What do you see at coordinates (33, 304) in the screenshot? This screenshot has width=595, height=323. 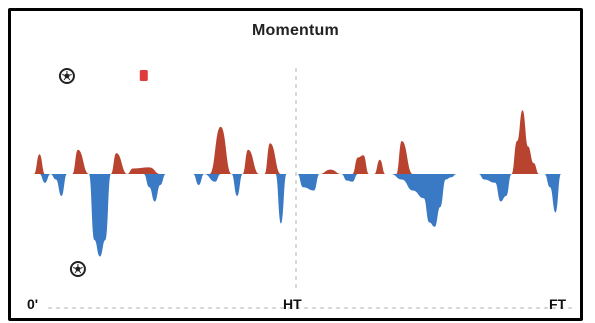 I see `start-minute-label: 0'` at bounding box center [33, 304].